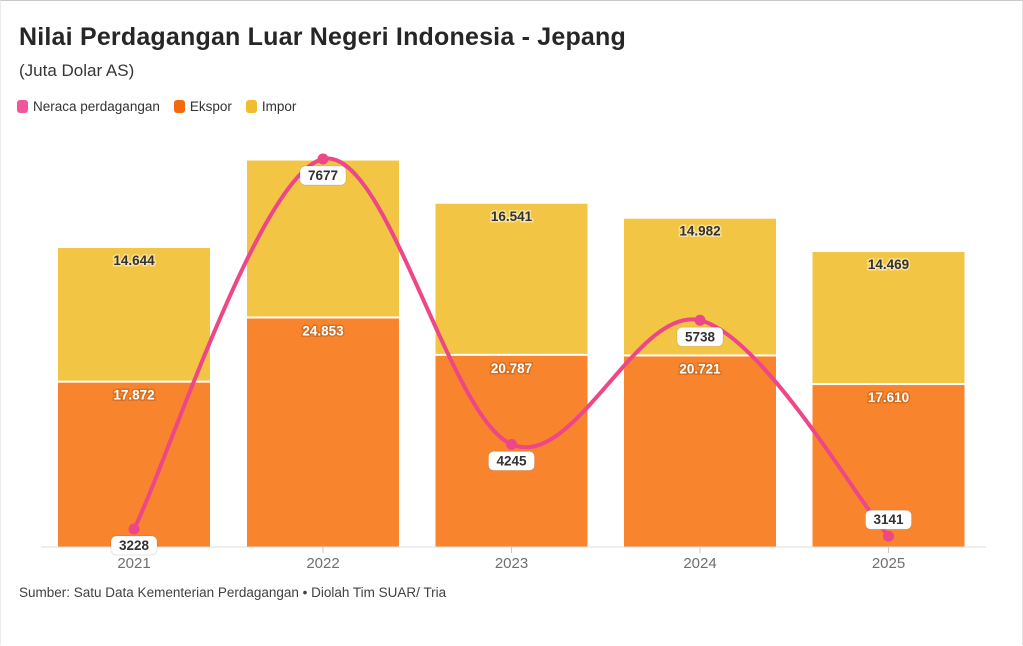 The width and height of the screenshot is (1023, 646). I want to click on bar-label-impor-2025: 14.469, so click(888, 264).